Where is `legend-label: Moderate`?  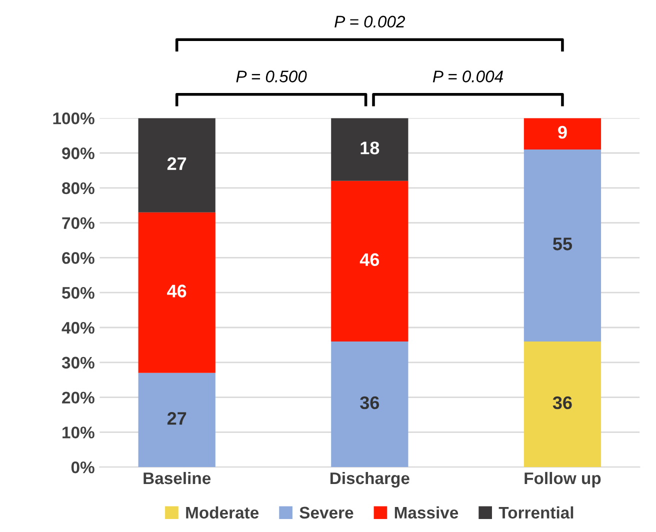 legend-label: Moderate is located at coordinates (222, 512).